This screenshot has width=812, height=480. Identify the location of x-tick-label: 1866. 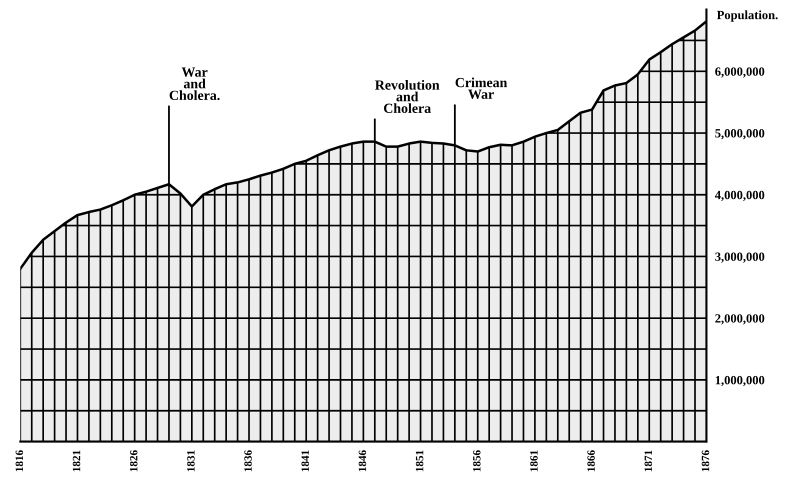
(591, 461).